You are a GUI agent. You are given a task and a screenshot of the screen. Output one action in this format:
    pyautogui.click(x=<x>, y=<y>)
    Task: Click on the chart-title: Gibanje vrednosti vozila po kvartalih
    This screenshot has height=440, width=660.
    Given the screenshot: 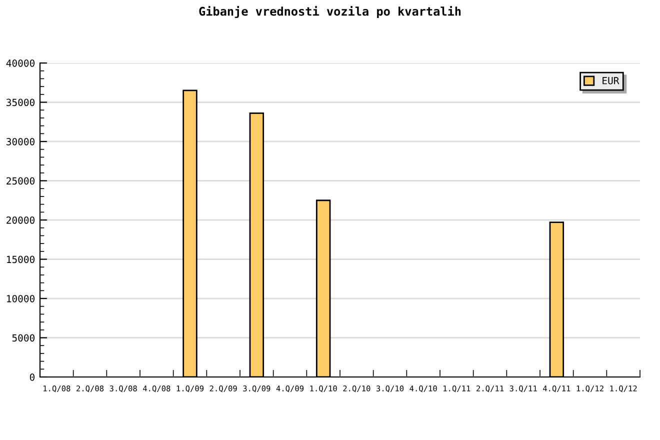 What is the action you would take?
    pyautogui.click(x=330, y=12)
    